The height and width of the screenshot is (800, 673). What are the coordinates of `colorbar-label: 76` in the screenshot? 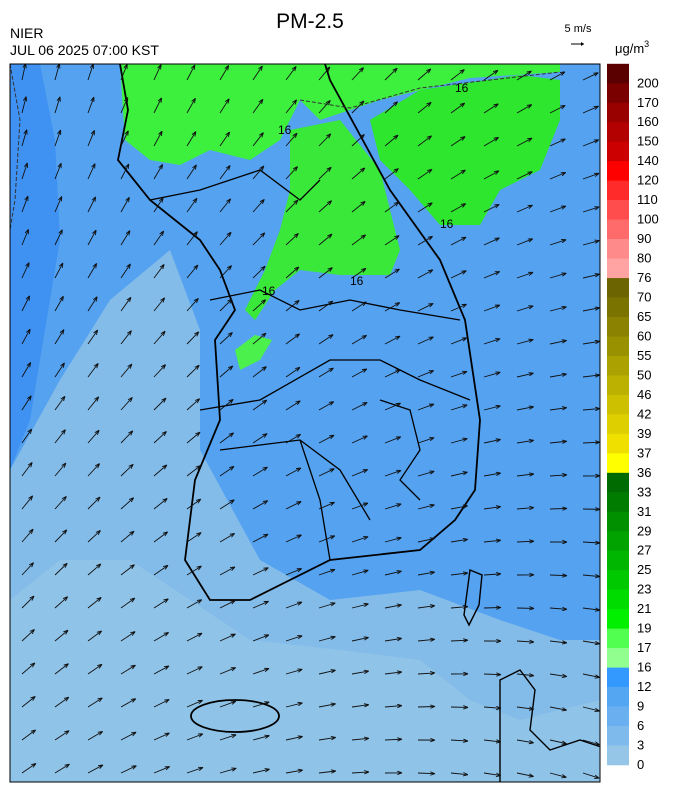 It's located at (644, 277).